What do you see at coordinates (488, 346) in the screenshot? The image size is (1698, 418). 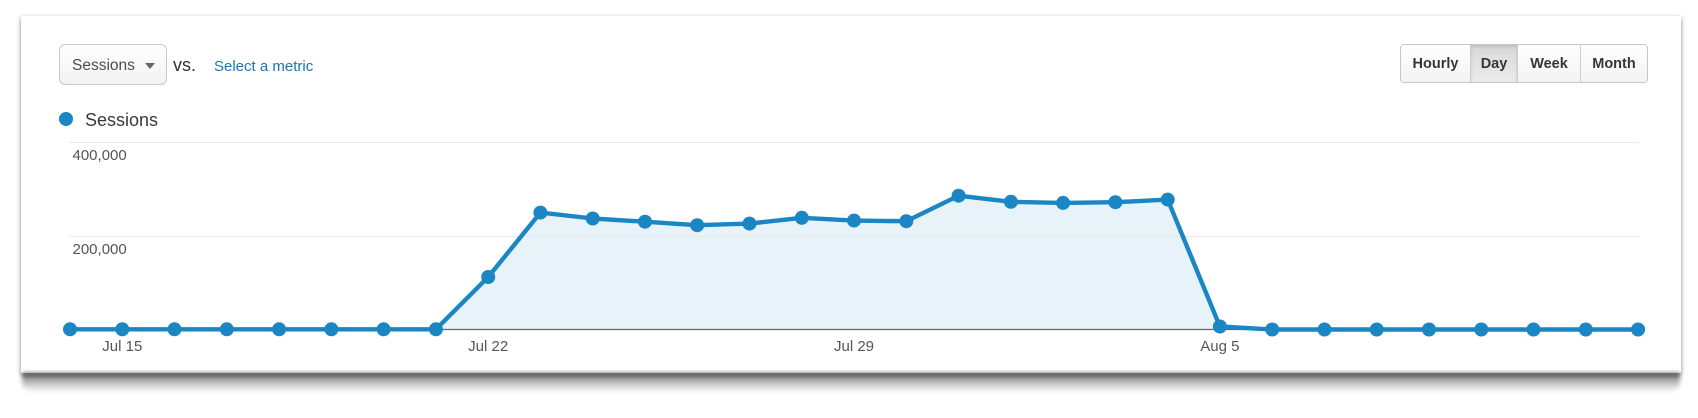 I see `svg-text: Jul 22` at bounding box center [488, 346].